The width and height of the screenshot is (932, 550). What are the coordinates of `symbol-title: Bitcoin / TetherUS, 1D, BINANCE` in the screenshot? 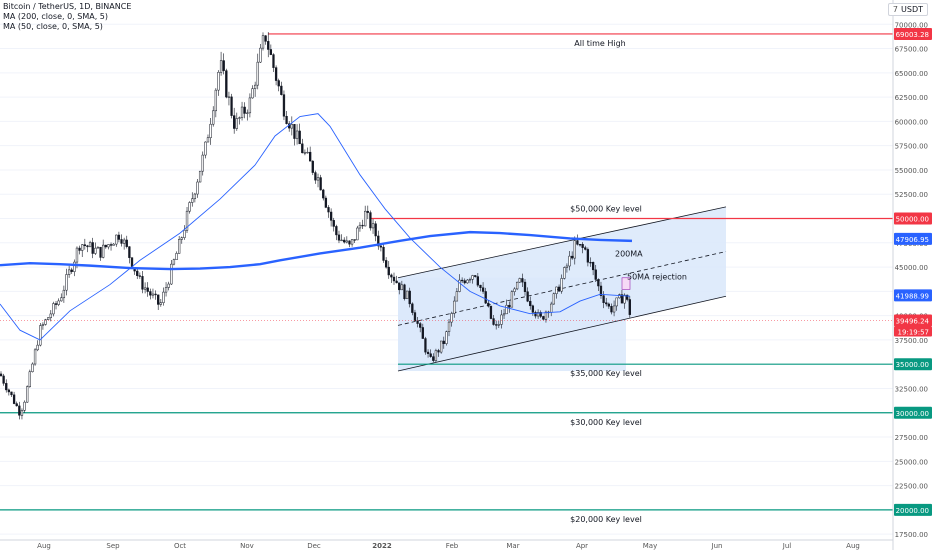 It's located at (67, 6).